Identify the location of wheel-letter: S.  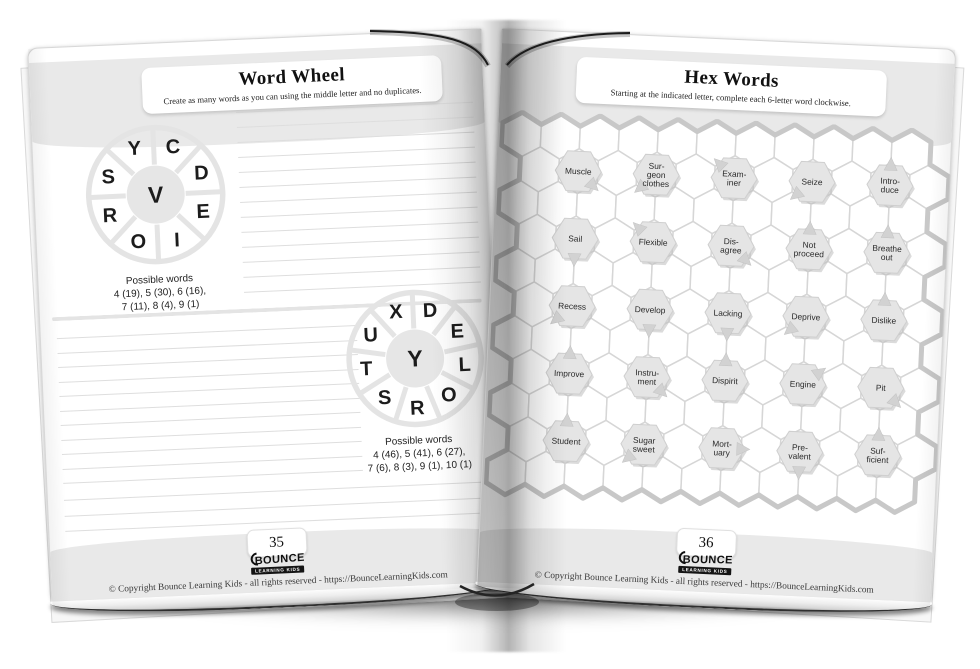
(108, 177).